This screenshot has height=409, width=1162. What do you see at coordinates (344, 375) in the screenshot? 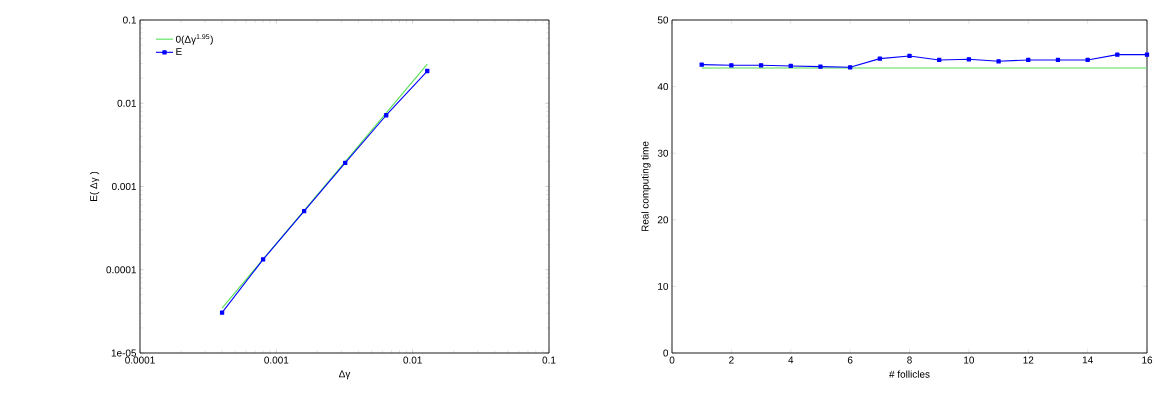
I see `x-axis-title: Δγ` at bounding box center [344, 375].